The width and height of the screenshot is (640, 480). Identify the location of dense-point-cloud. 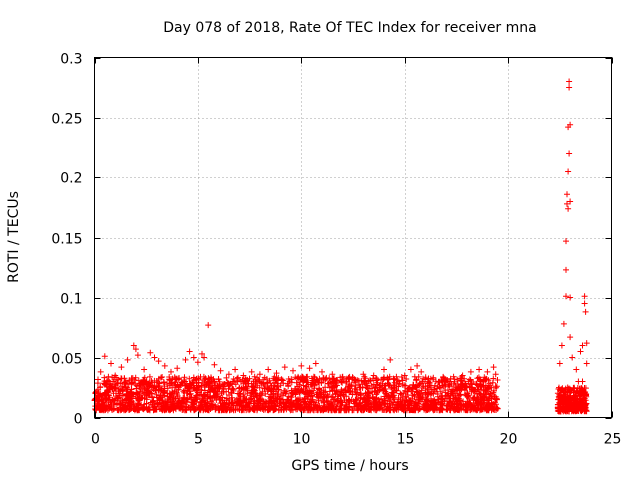
(340, 394).